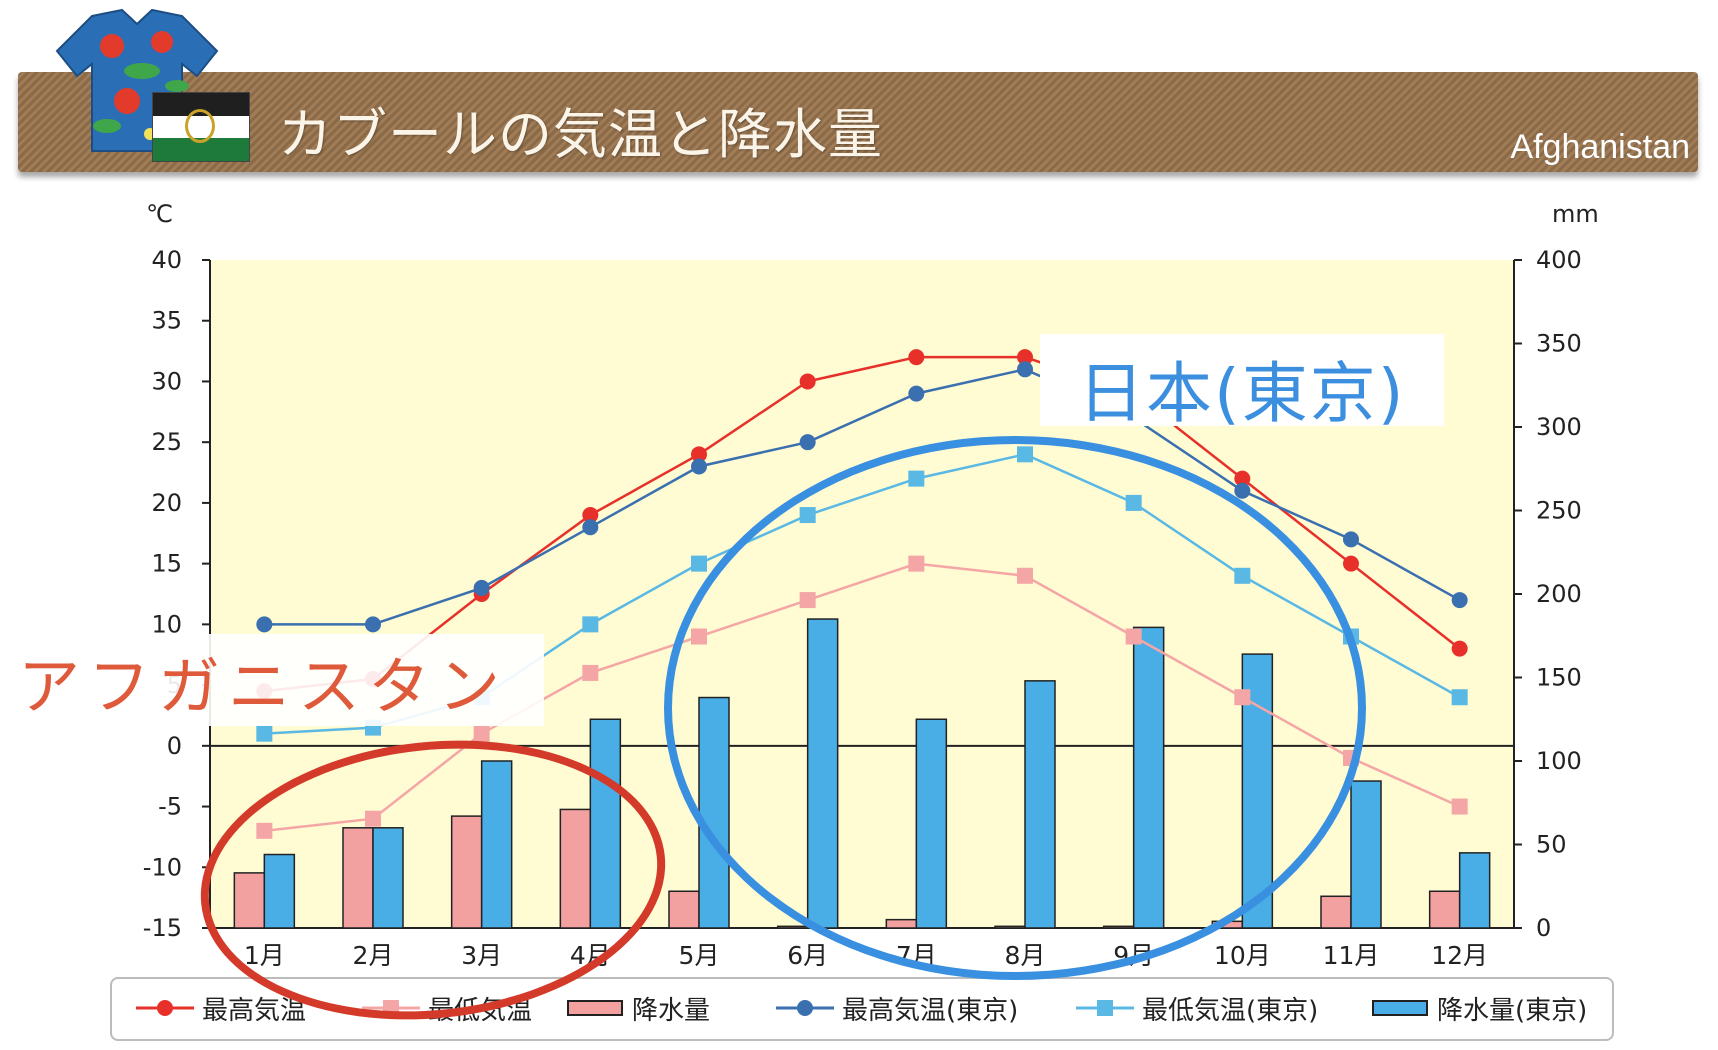  Describe the element at coordinates (1559, 511) in the screenshot. I see `right-tick-label: 250` at that location.